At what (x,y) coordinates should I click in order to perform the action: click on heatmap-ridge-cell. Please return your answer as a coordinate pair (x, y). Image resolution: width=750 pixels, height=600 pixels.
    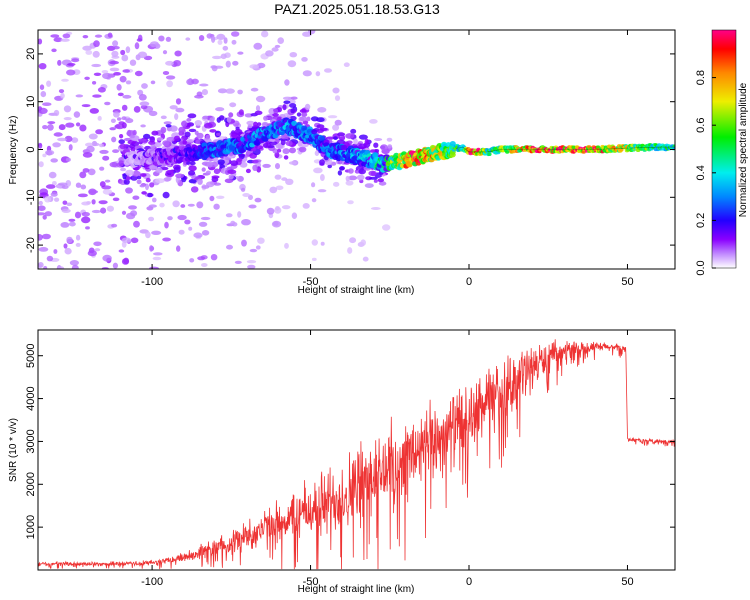
    Looking at the image, I should click on (314, 132).